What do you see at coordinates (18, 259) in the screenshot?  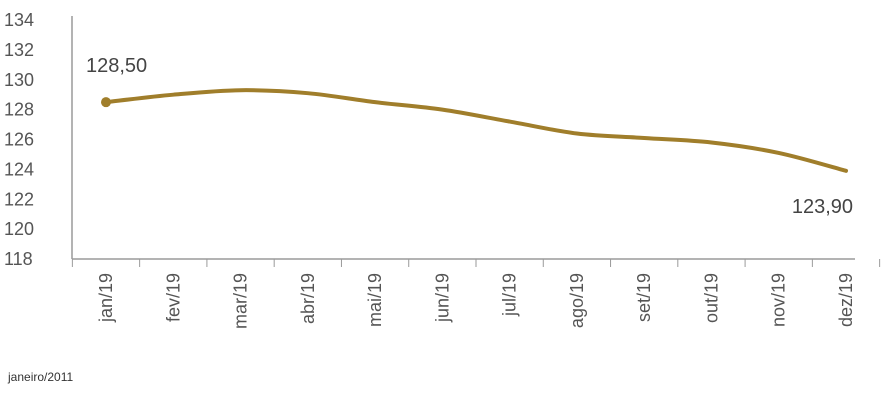 I see `y-tick-label: 118` at bounding box center [18, 259].